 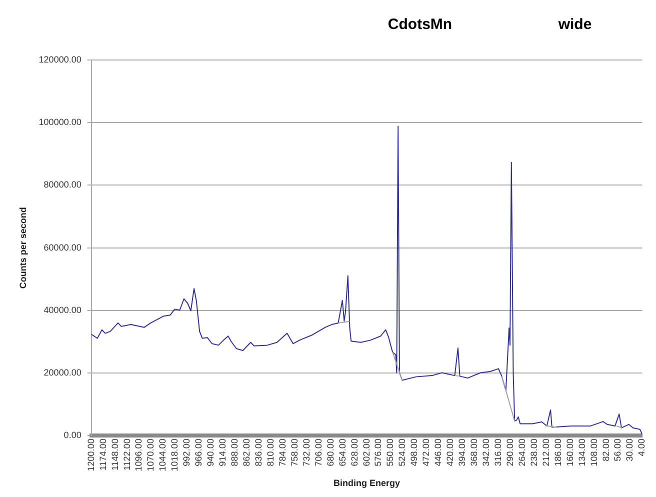 What do you see at coordinates (187, 452) in the screenshot?
I see `x-tick-label: 992.00` at bounding box center [187, 452].